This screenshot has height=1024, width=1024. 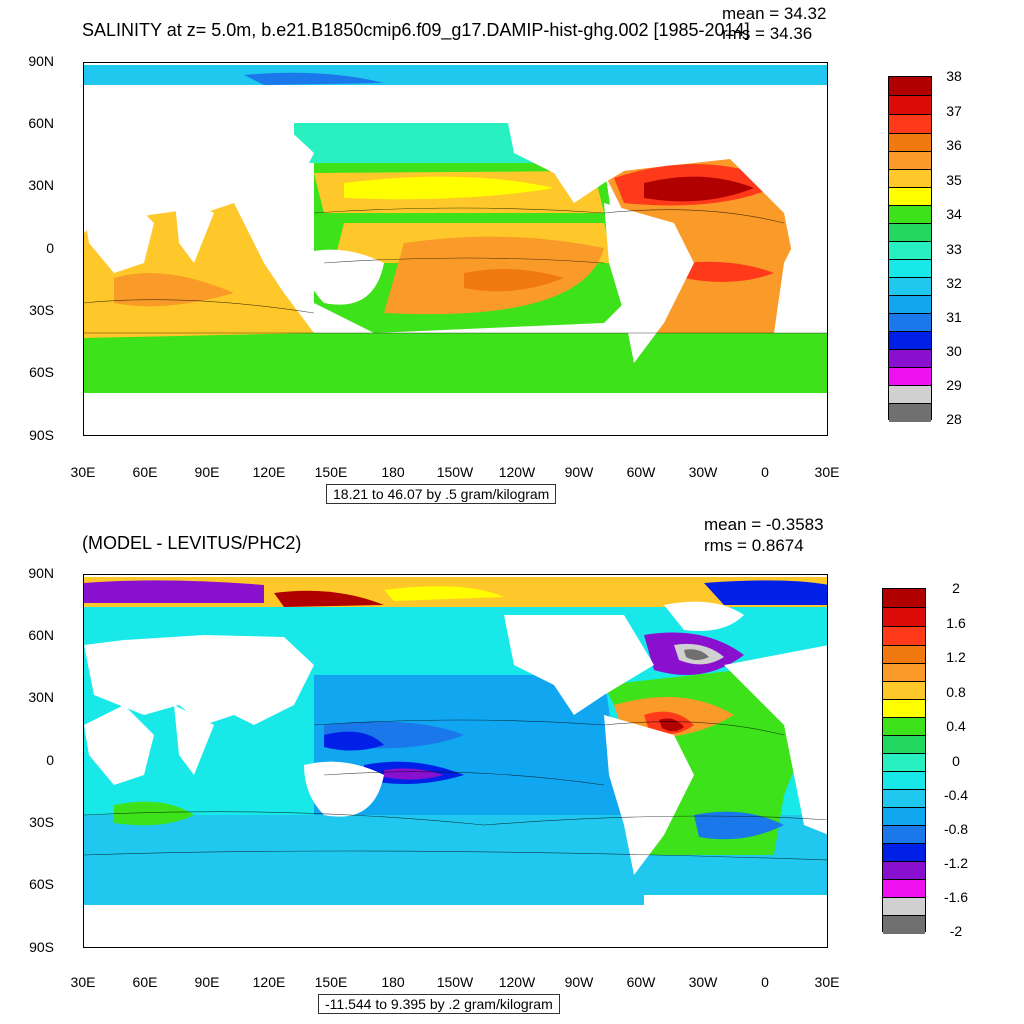 What do you see at coordinates (954, 145) in the screenshot?
I see `panel1-colorbar-label: 36` at bounding box center [954, 145].